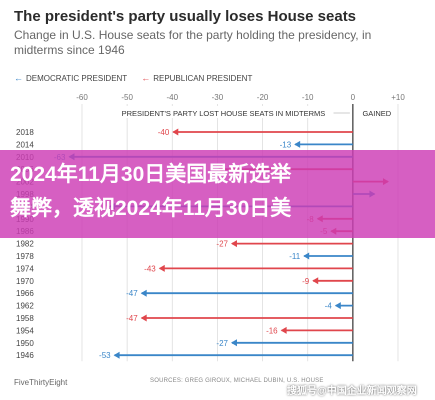 The height and width of the screenshot is (400, 435). Describe the element at coordinates (295, 256) in the screenshot. I see `value-label: -11` at that location.